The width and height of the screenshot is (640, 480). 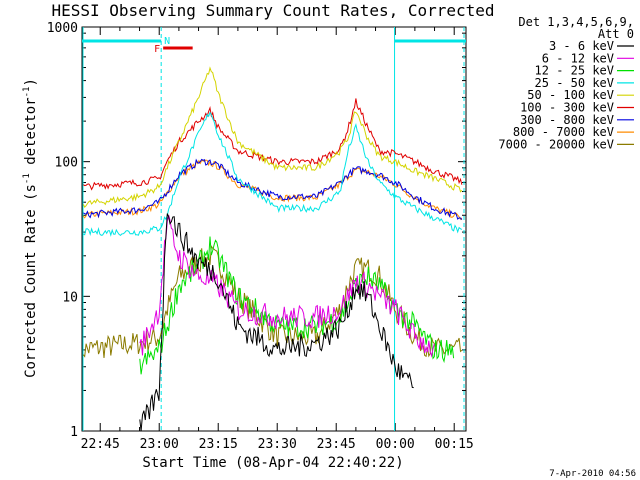 What do you see at coordinates (159, 444) in the screenshot?
I see `x-tick-label: 23:00` at bounding box center [159, 444].